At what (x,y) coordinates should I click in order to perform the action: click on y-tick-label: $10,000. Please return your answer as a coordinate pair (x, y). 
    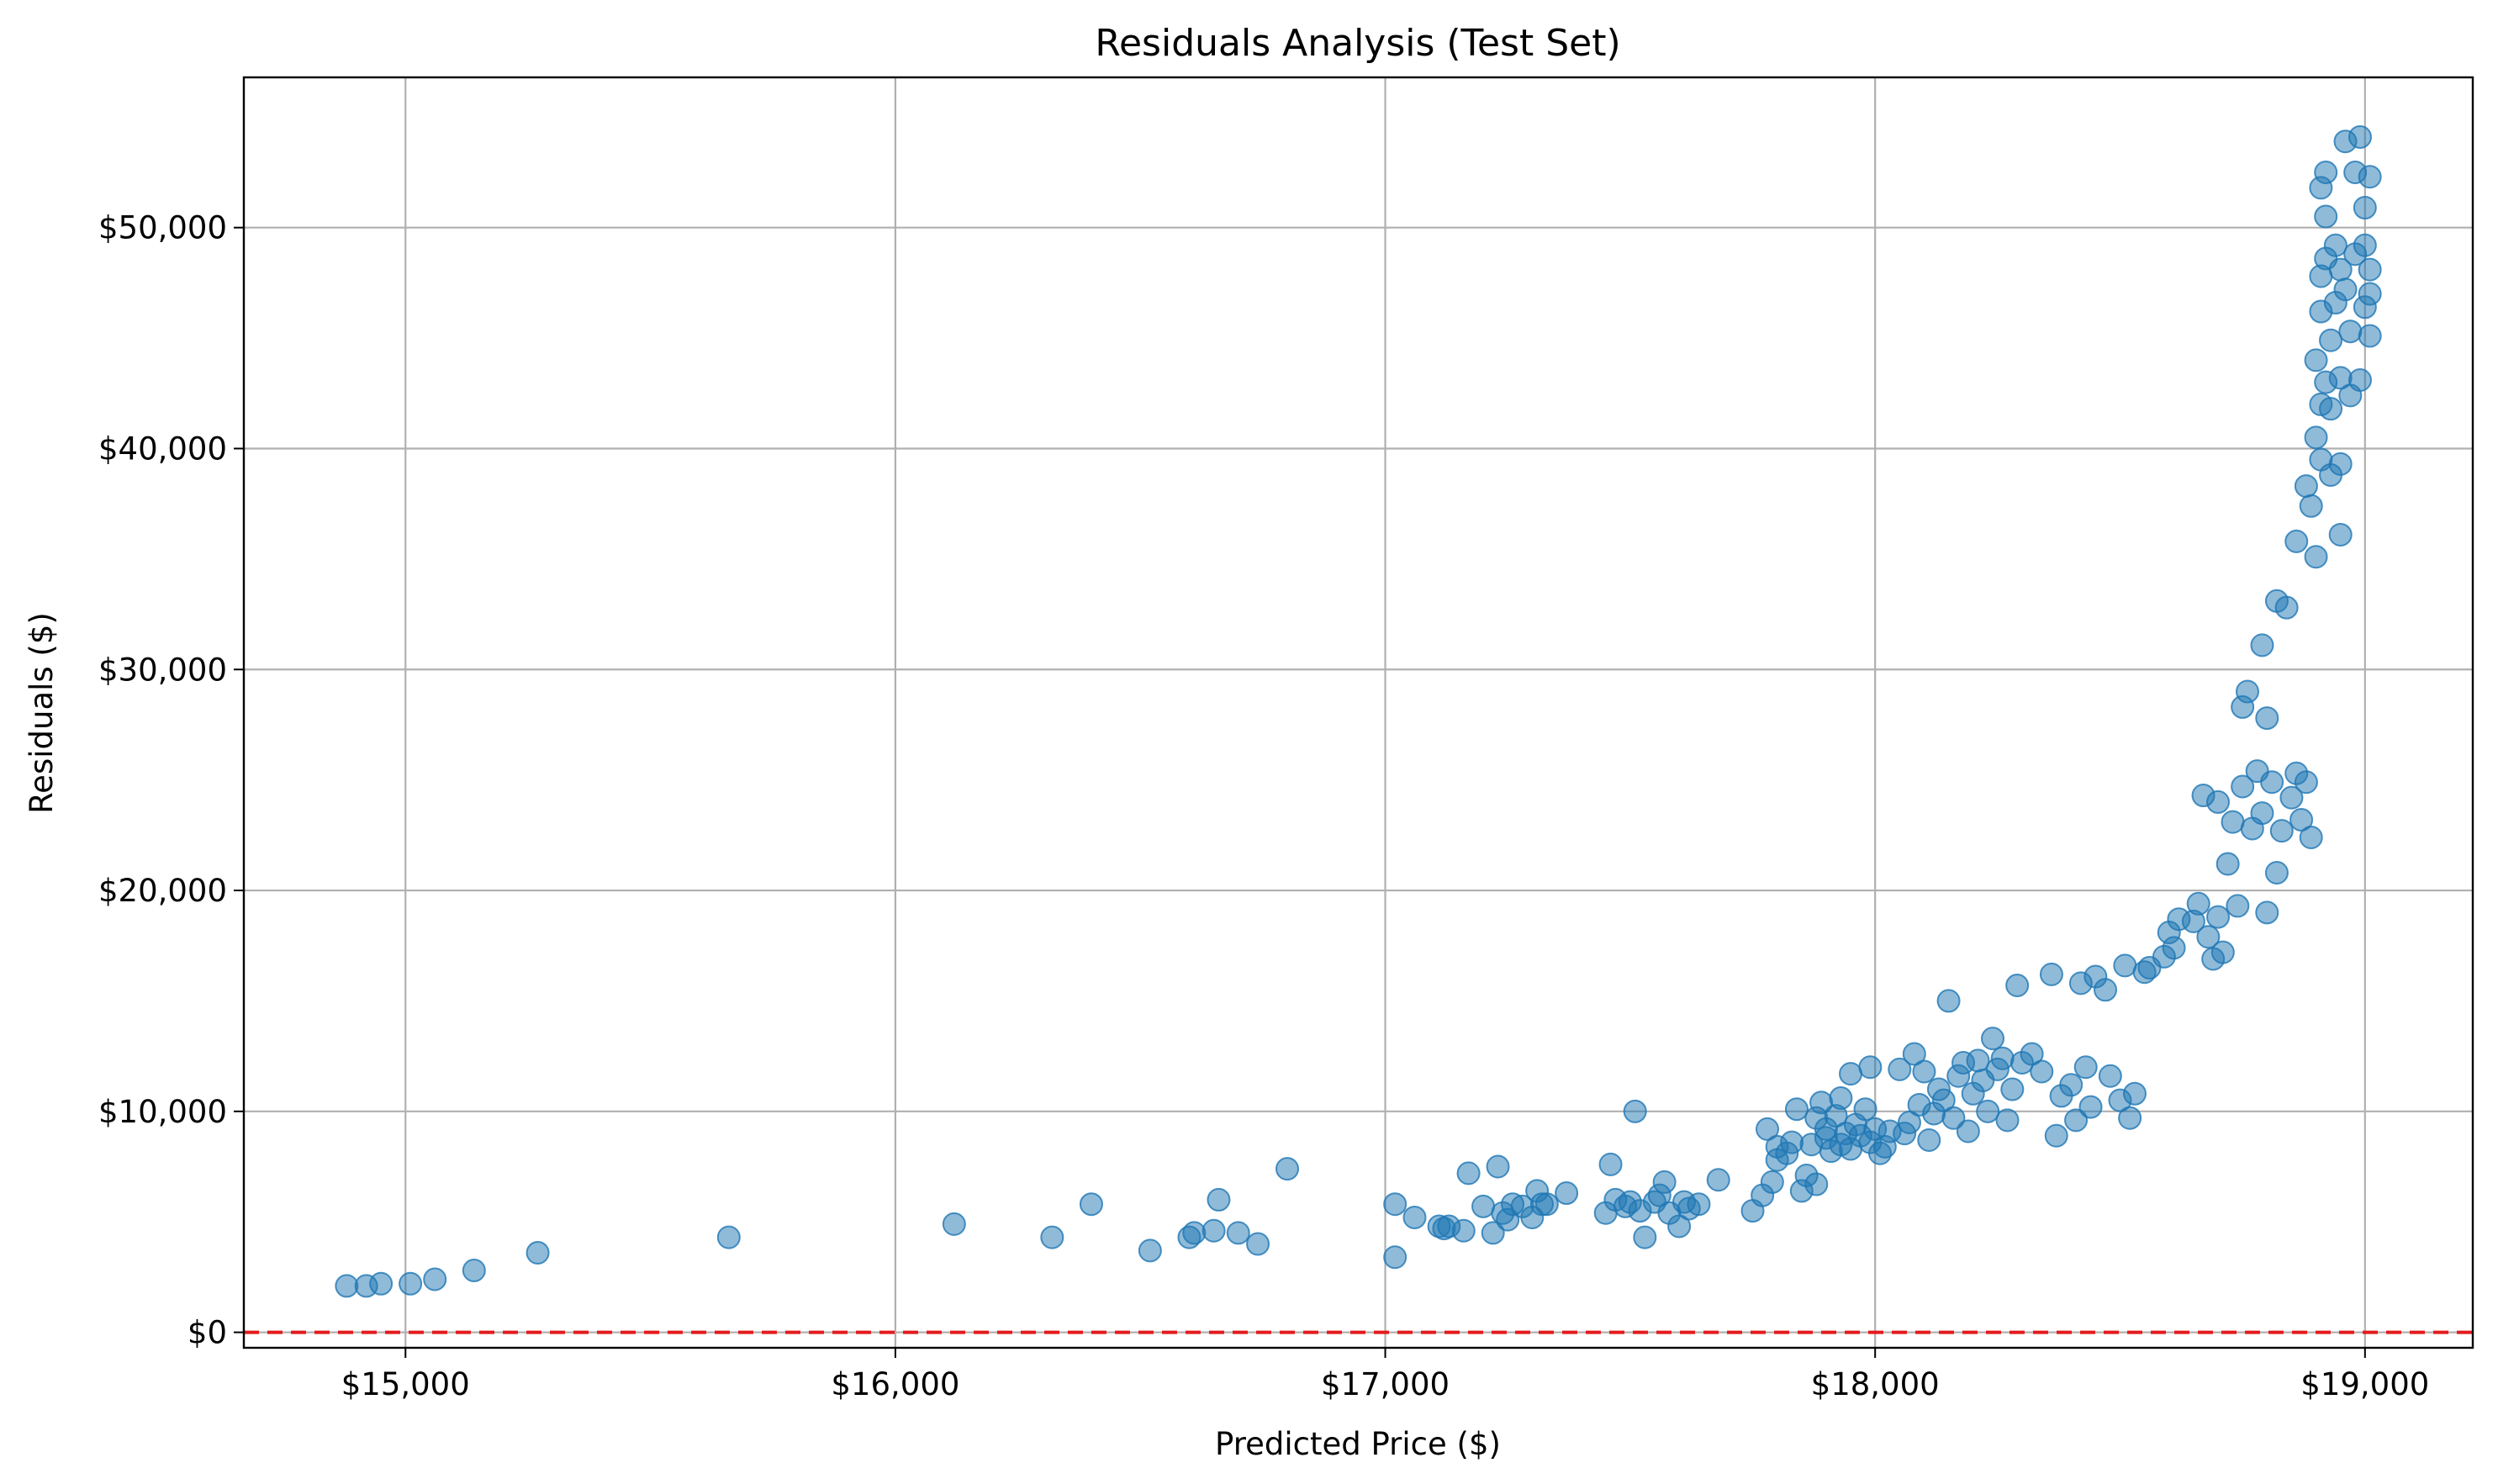
    Looking at the image, I should click on (162, 1112).